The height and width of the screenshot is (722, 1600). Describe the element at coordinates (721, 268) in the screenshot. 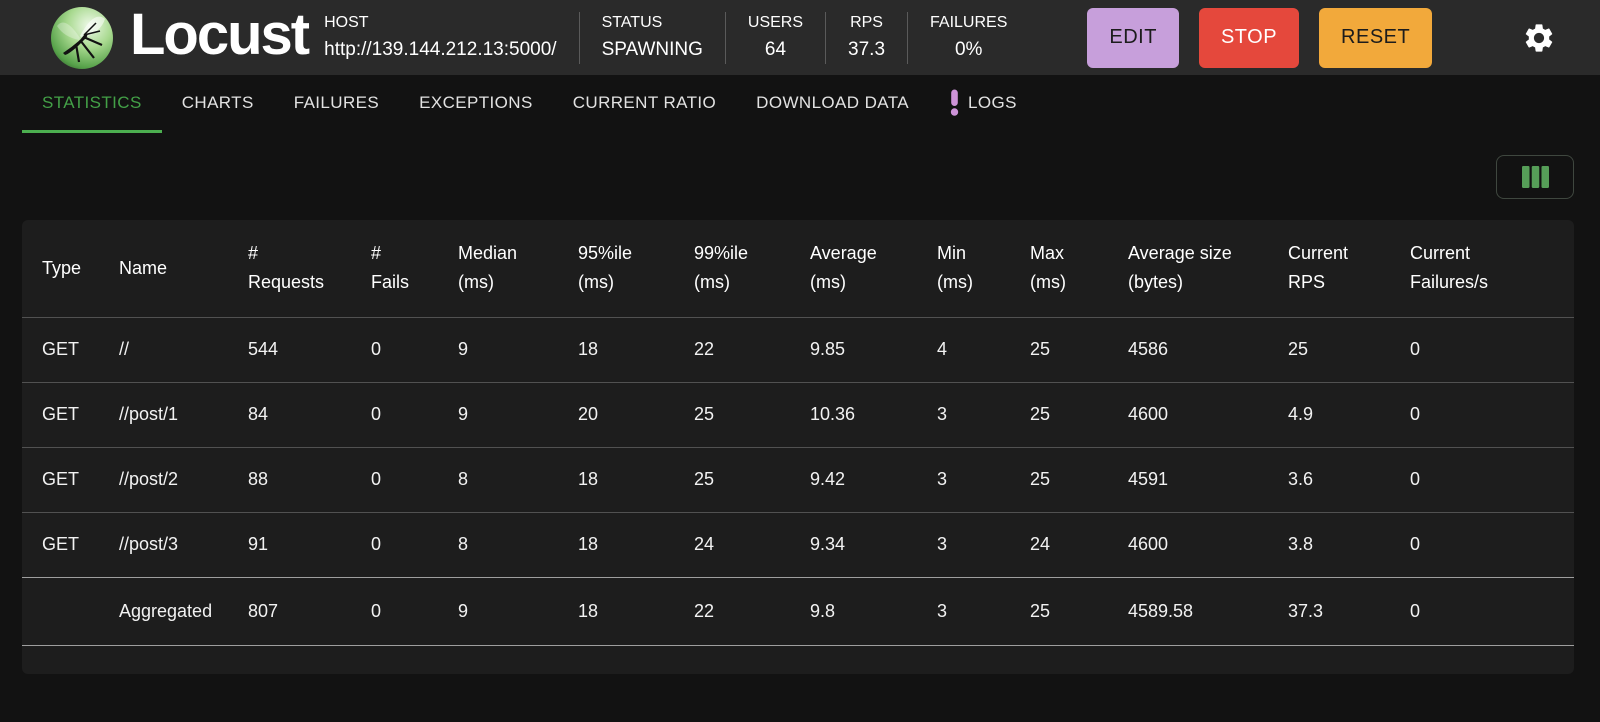

I see `column-header-99ile: 99%ile (ms)` at that location.